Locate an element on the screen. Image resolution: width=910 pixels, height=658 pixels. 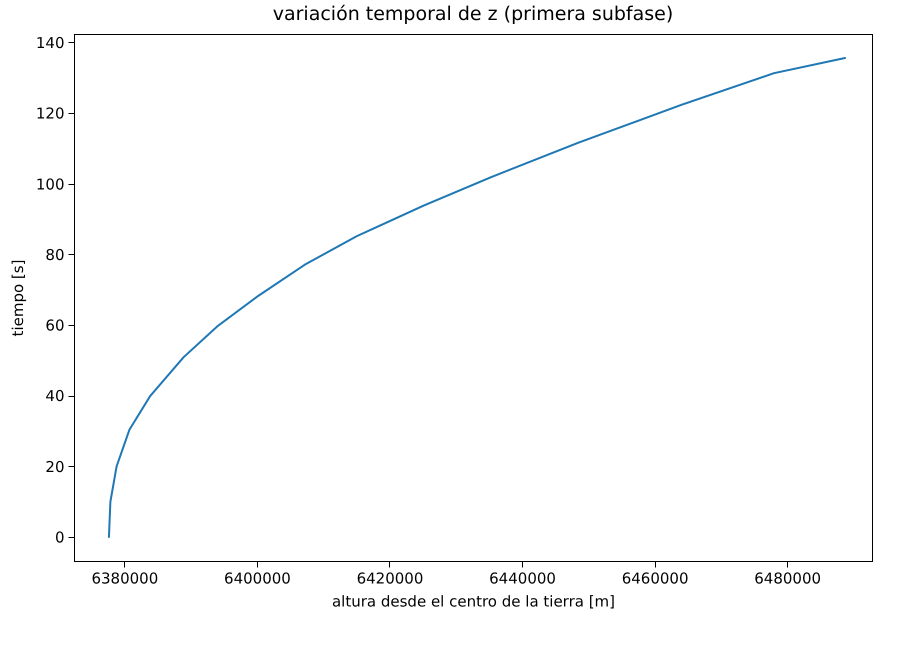
y-tick-label: 60 is located at coordinates (54, 325).